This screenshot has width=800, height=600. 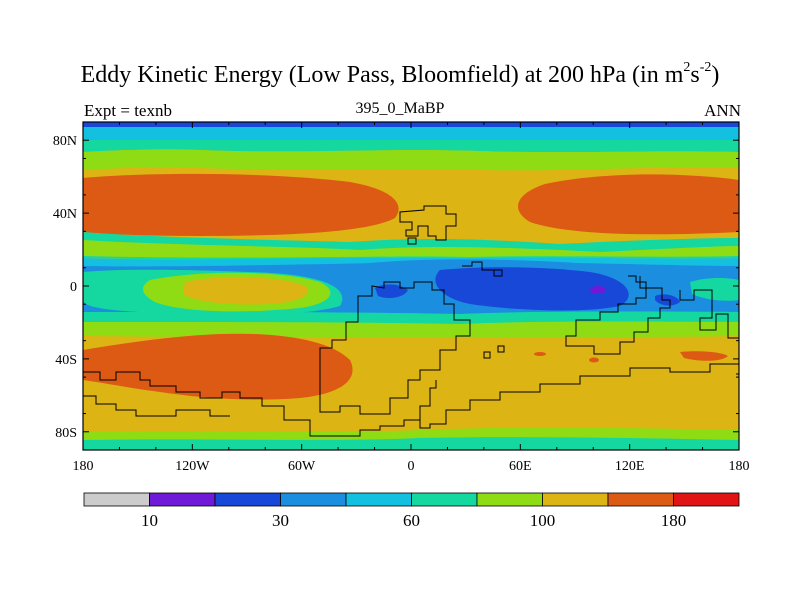 I want to click on y-tick-label: 80N, so click(x=65, y=141).